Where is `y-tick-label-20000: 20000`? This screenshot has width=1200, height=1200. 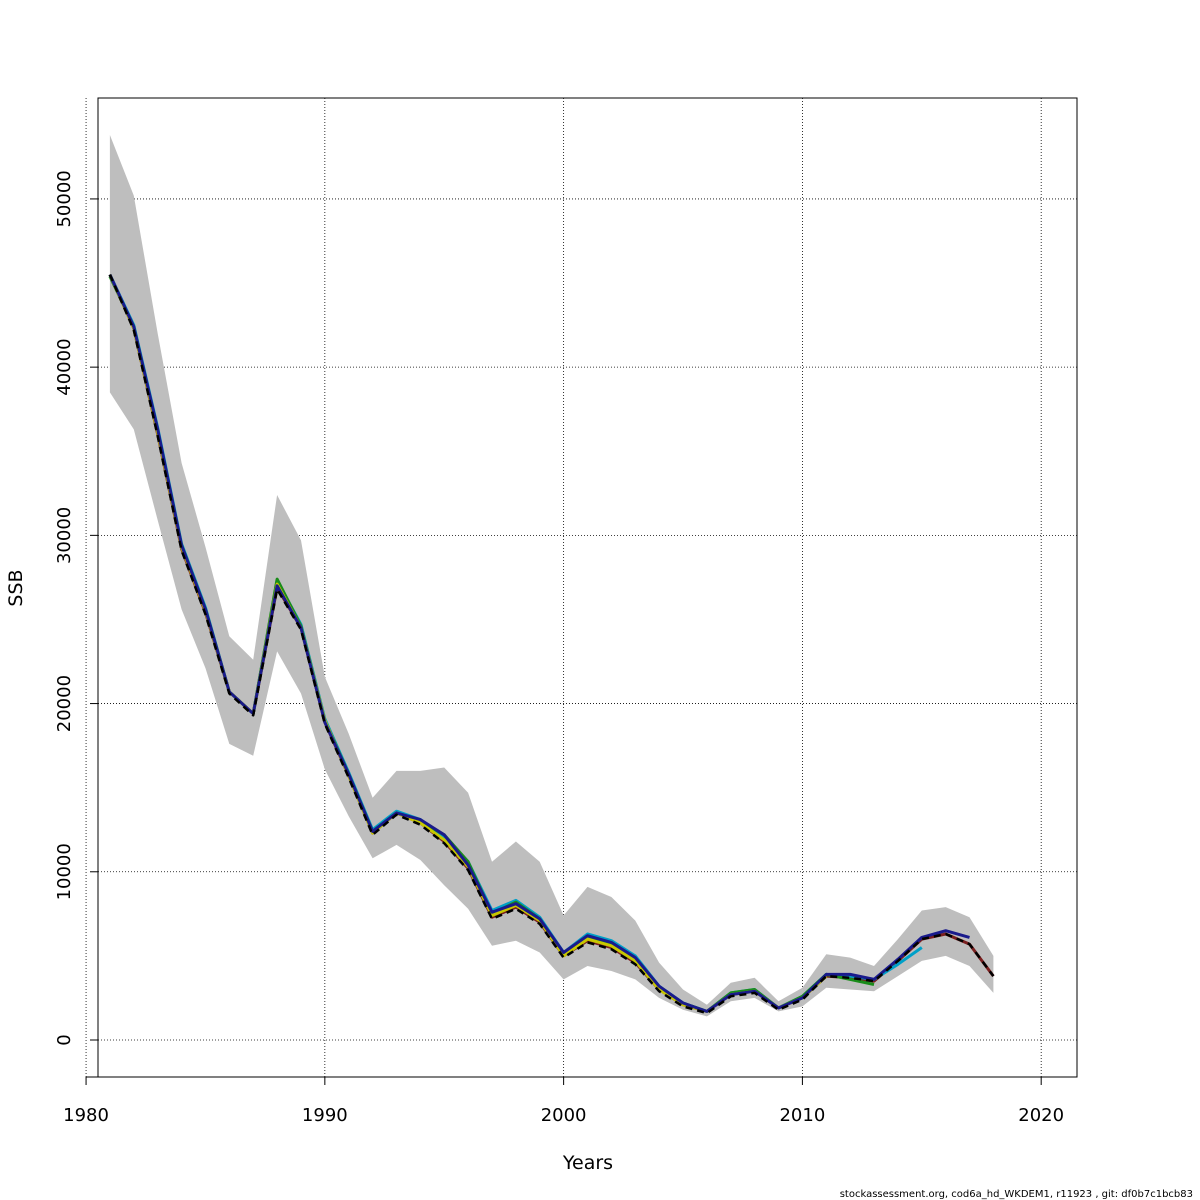 y-tick-label-20000: 20000 is located at coordinates (64, 703).